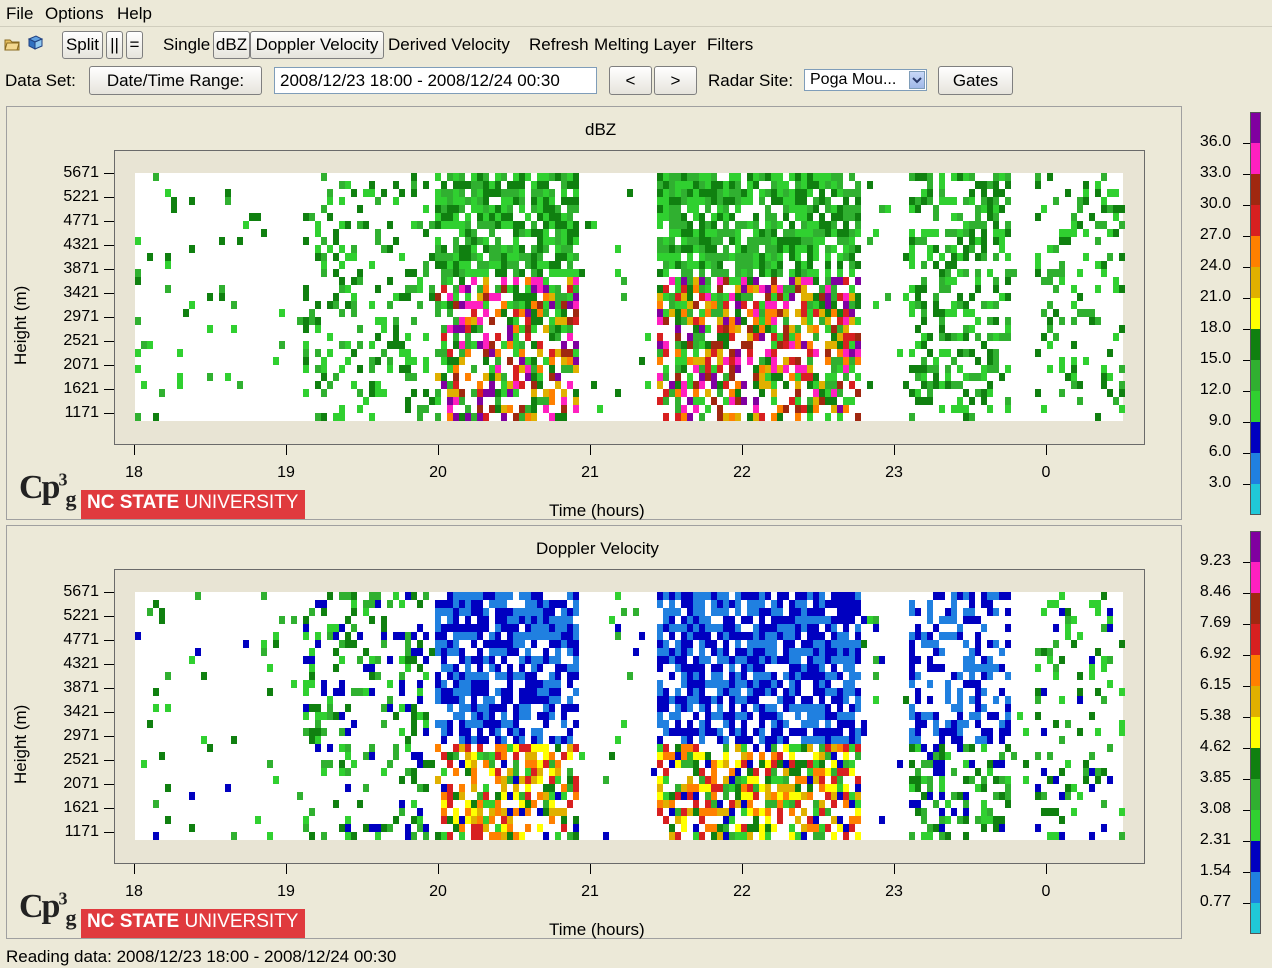 This screenshot has width=1272, height=968. What do you see at coordinates (231, 45) in the screenshot?
I see `dbz-toggle: dBZ` at bounding box center [231, 45].